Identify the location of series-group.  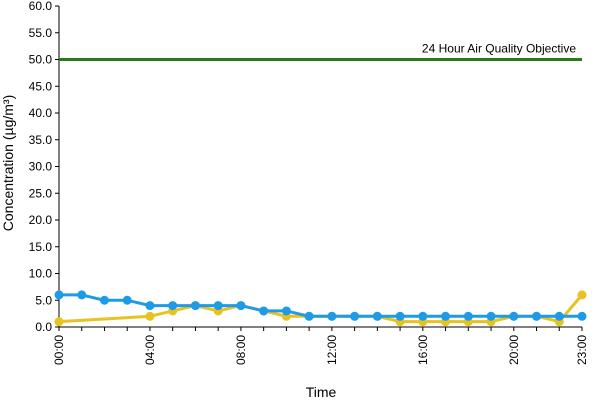
(320, 308).